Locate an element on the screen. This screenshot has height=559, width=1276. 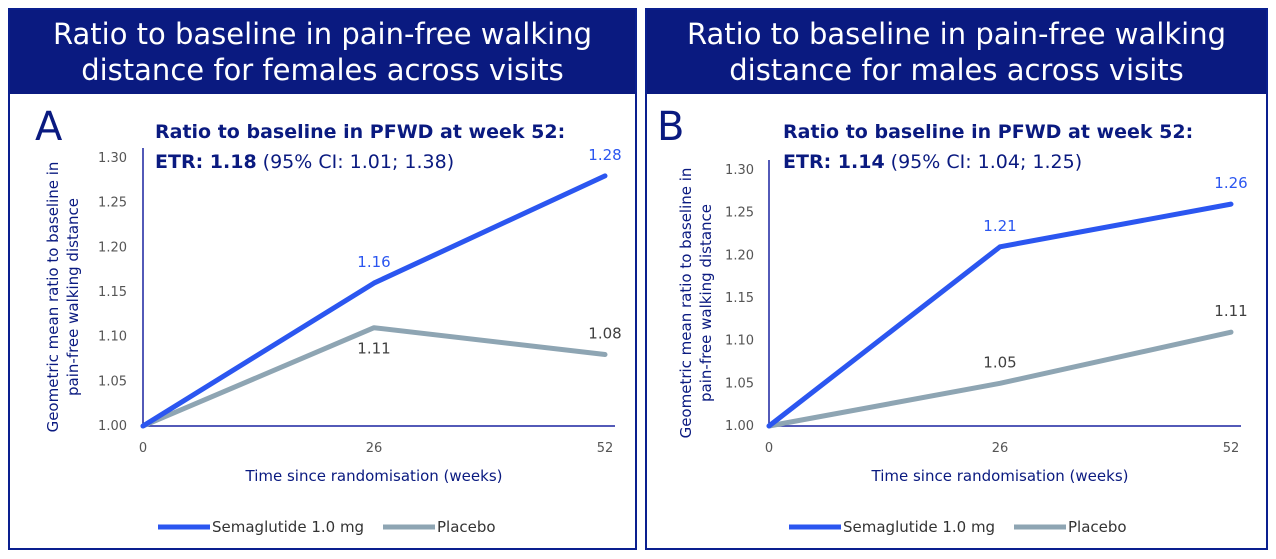
etr-ci: (95% CI: 1.04; 1.25) is located at coordinates (986, 162).